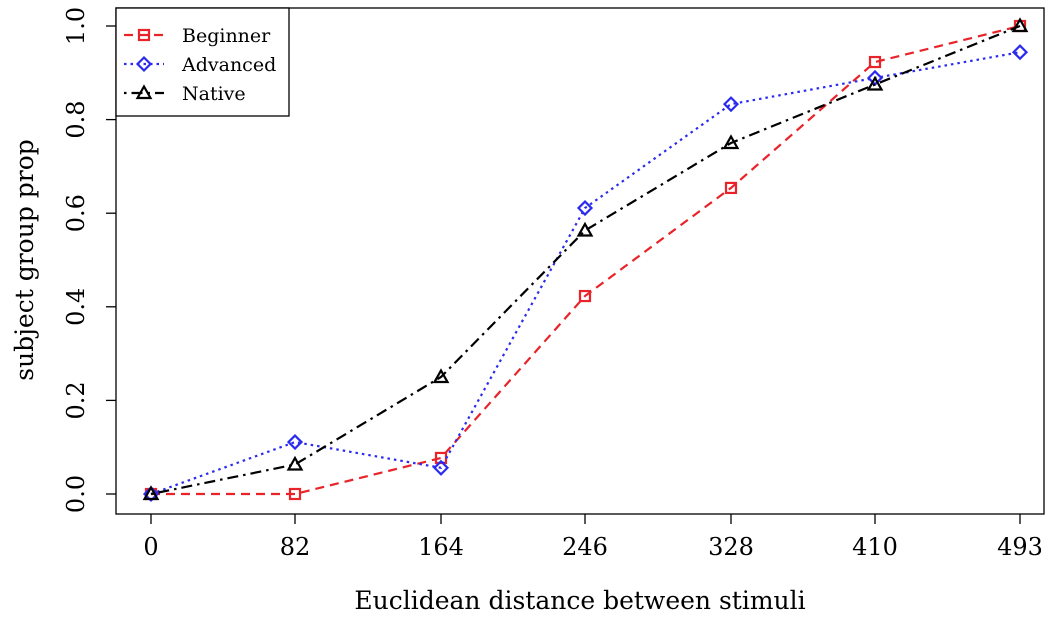 Image resolution: width=1045 pixels, height=620 pixels. What do you see at coordinates (295, 547) in the screenshot?
I see `x-tick-label: 82` at bounding box center [295, 547].